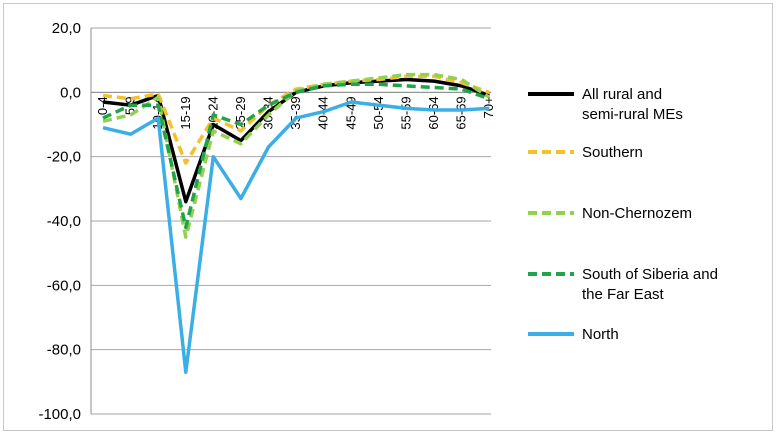 This screenshot has height=435, width=778. I want to click on x-tick-label: 0-4, so click(102, 105).